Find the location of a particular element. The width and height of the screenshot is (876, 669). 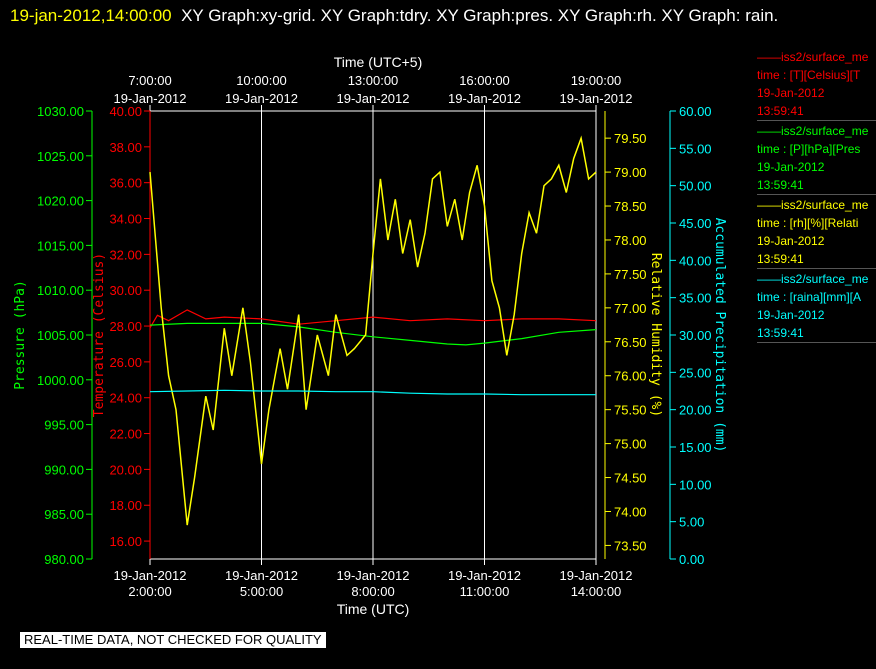

temperature-tick-label: 22.00 is located at coordinates (125, 434).